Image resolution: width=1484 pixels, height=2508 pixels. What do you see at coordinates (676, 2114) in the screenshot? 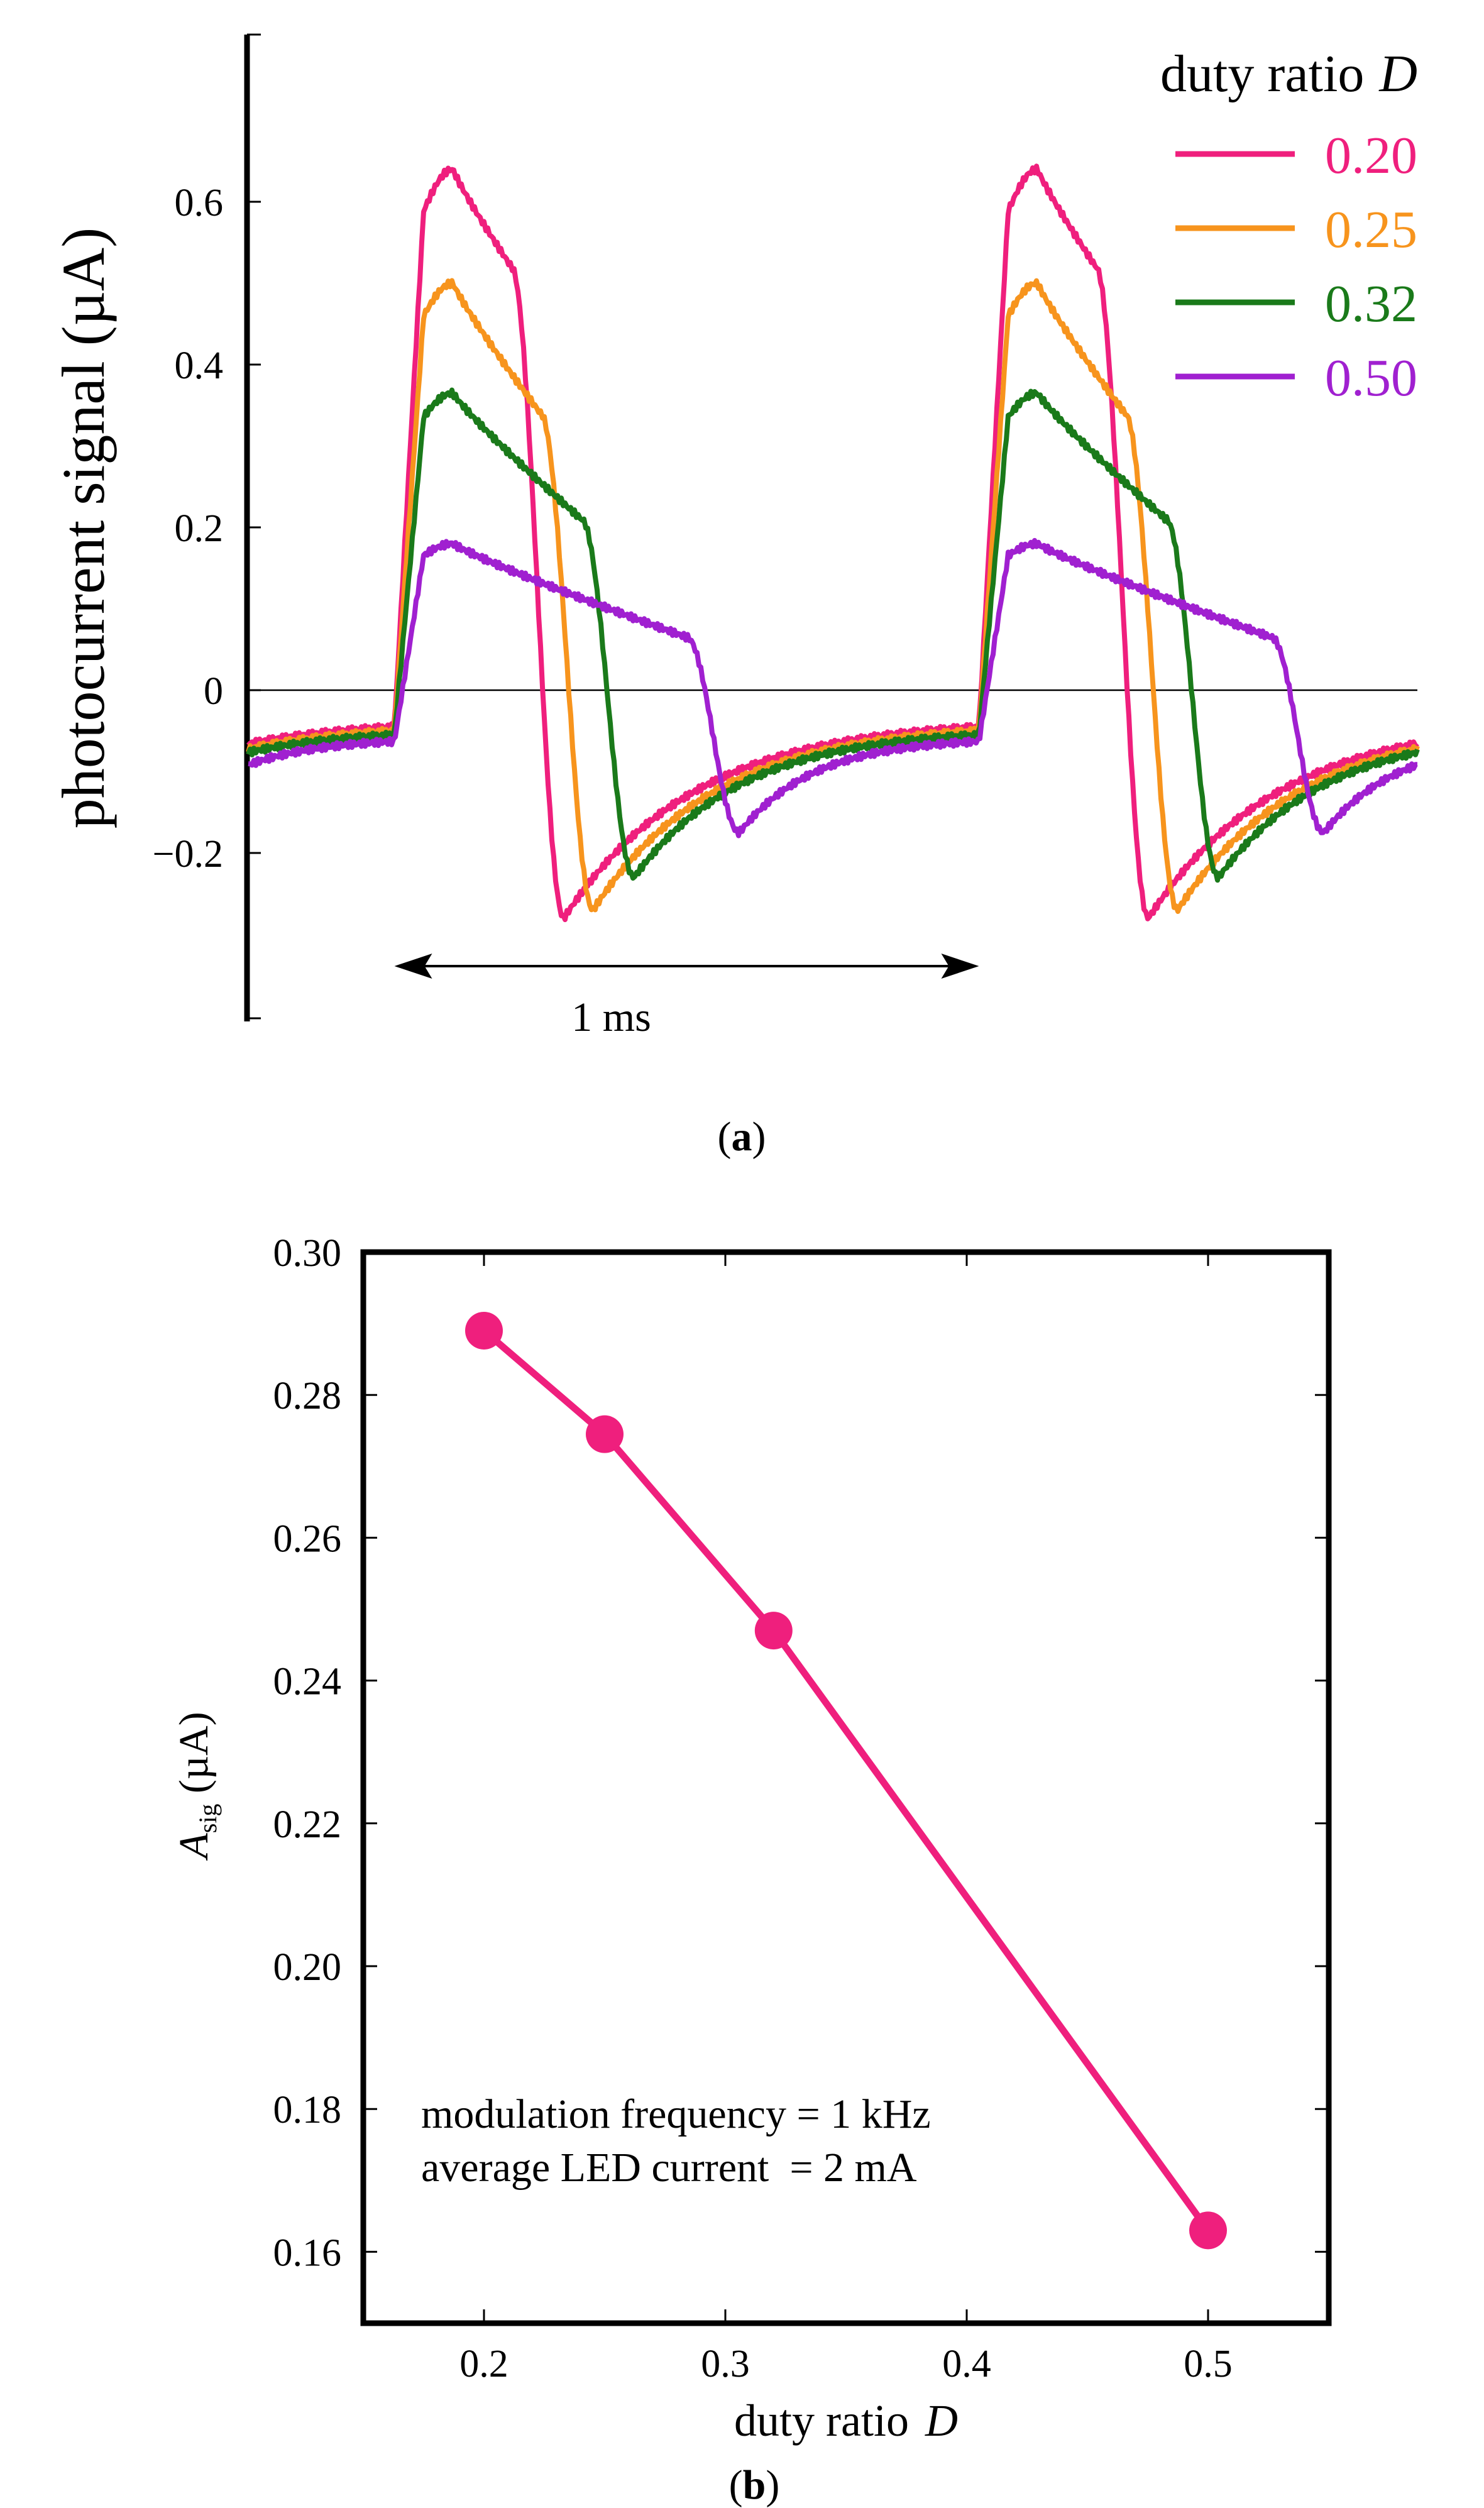
I see `annotation-frequency: modulation frequency = 1 kHz` at bounding box center [676, 2114].